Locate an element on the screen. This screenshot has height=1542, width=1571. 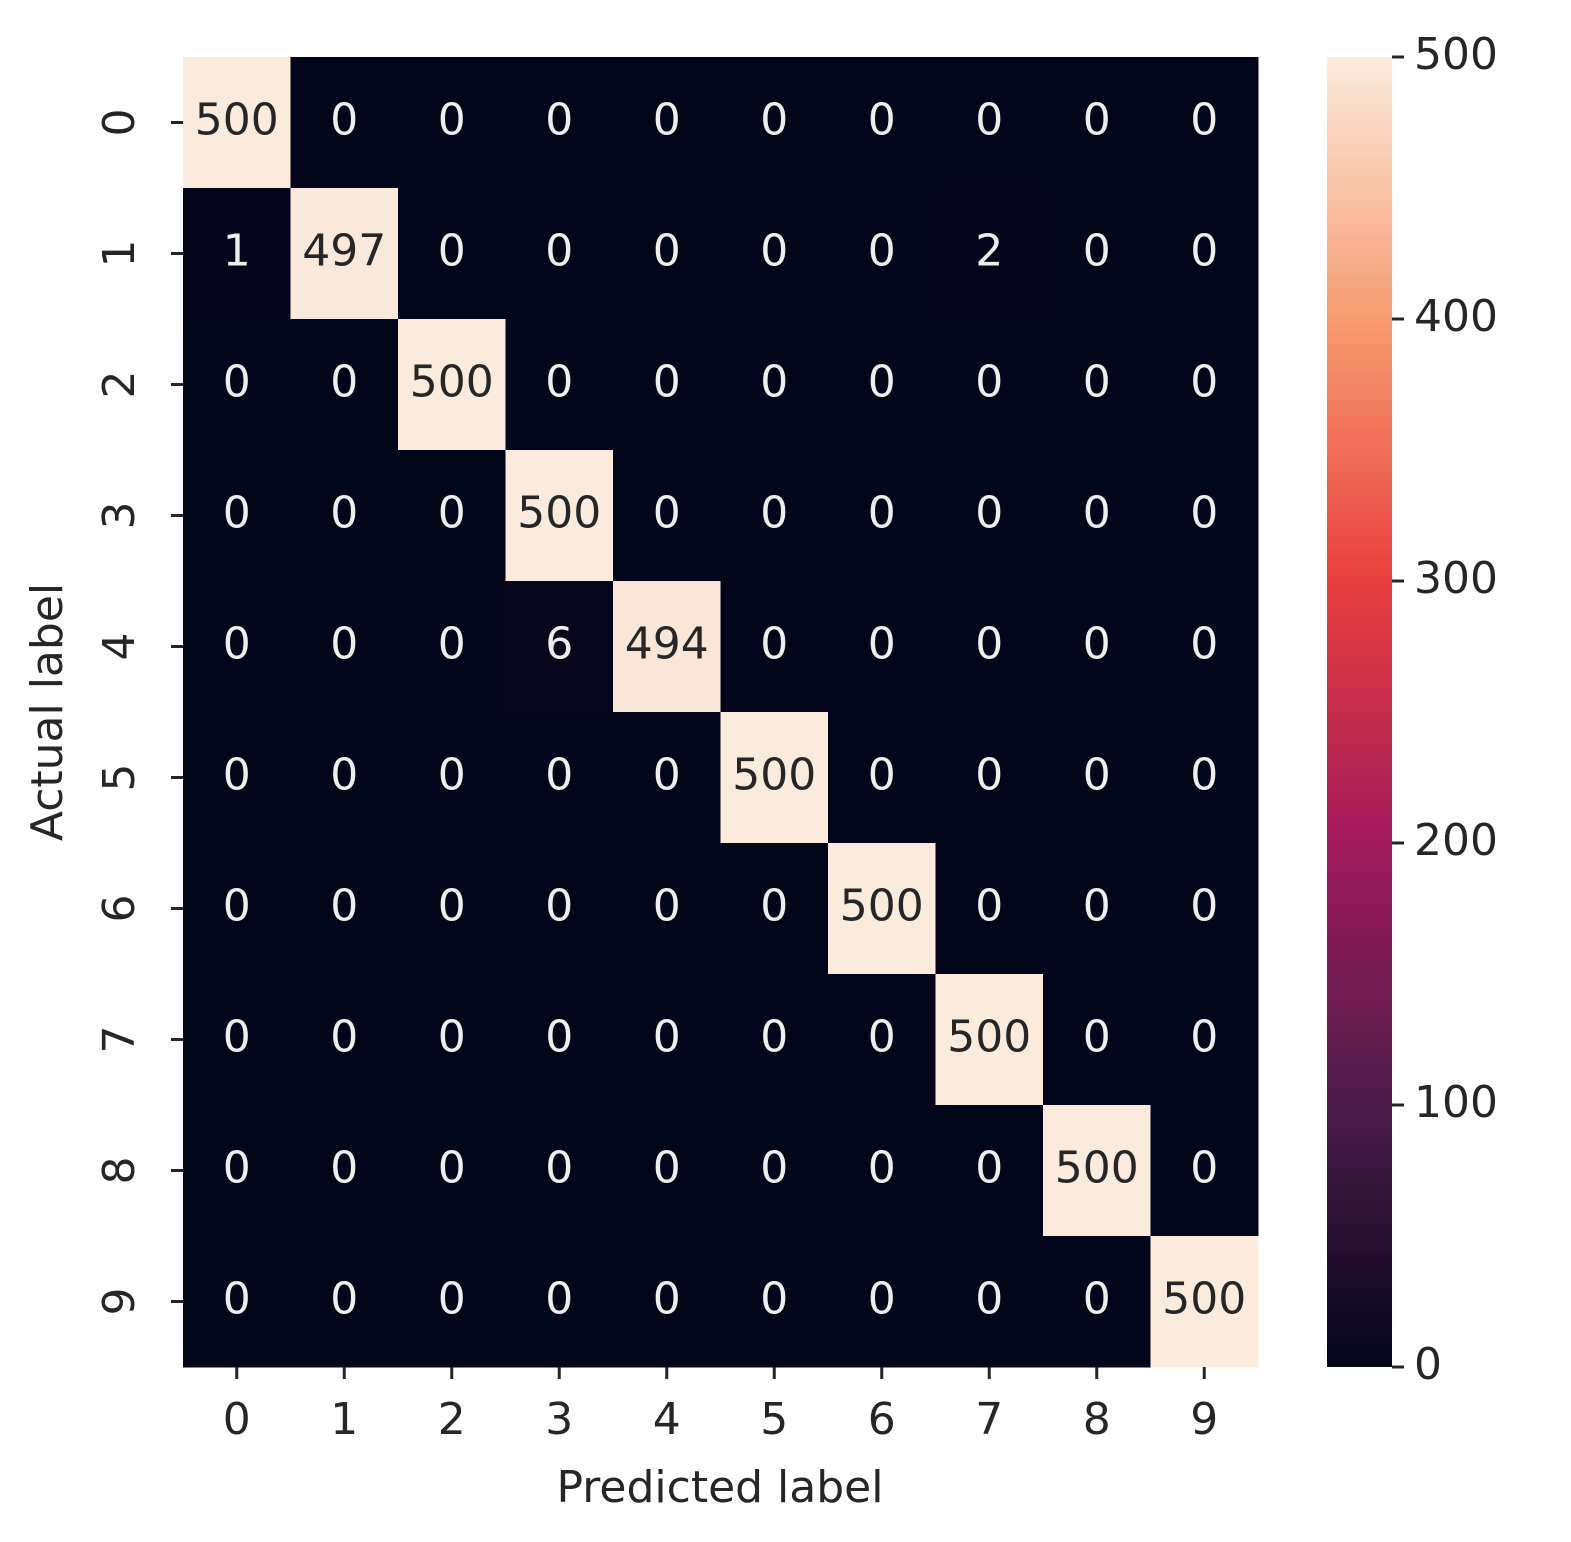
colorbar-tick-label: 100 is located at coordinates (1456, 1102).